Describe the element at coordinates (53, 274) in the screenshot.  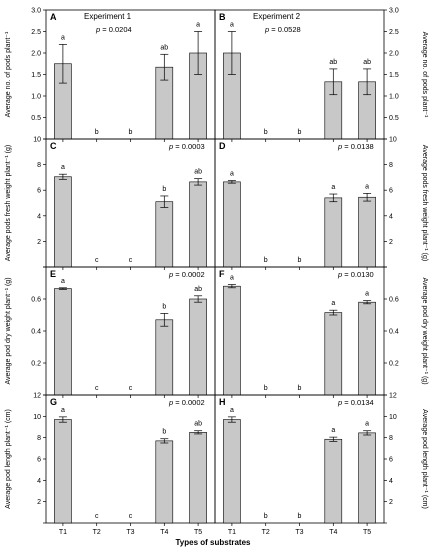
I see `panel-letter: E` at that location.